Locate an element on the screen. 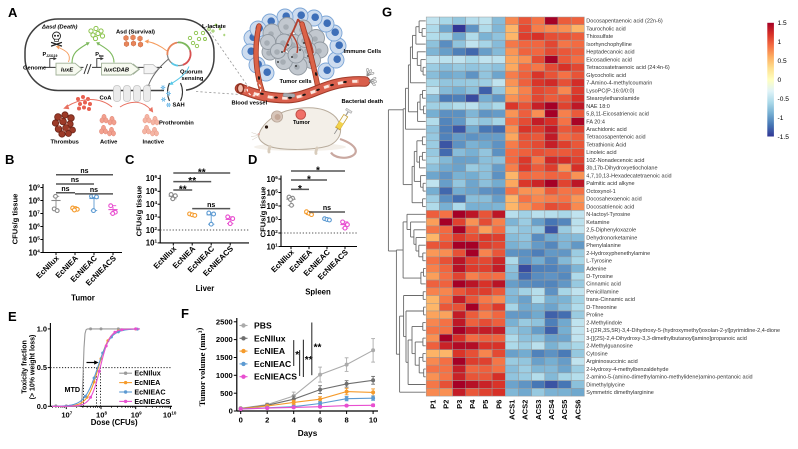 This screenshot has width=798, height=449. svg-text: L-lactate is located at coordinates (214, 27).